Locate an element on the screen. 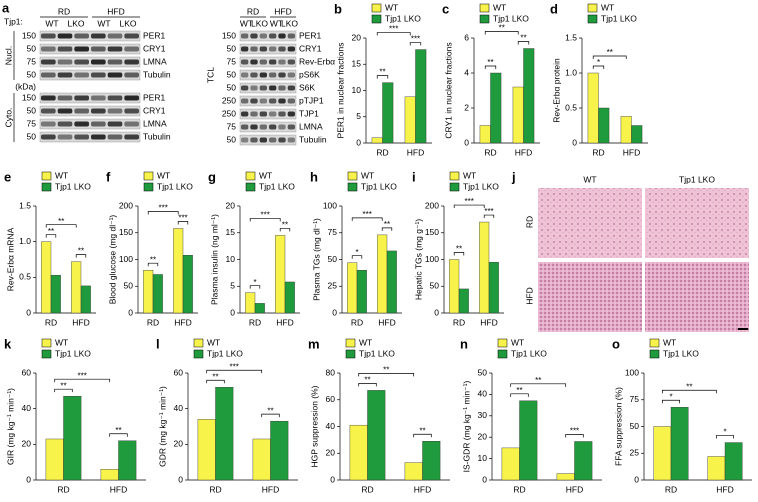 The height and width of the screenshot is (502, 758). diet-label: RD is located at coordinates (253, 11).